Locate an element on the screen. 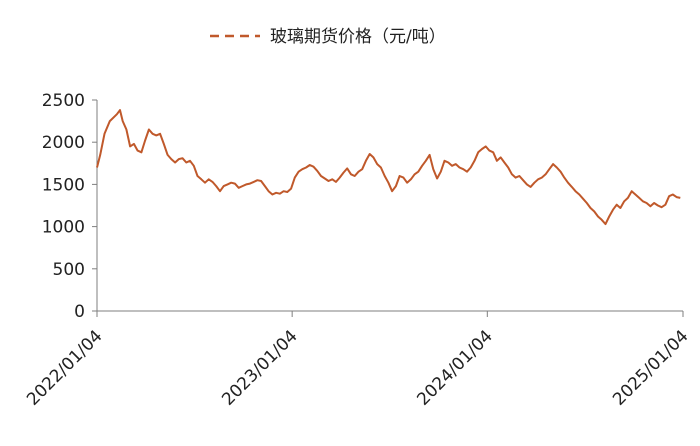  x-tick-label: 2023/01/04 is located at coordinates (259, 367).